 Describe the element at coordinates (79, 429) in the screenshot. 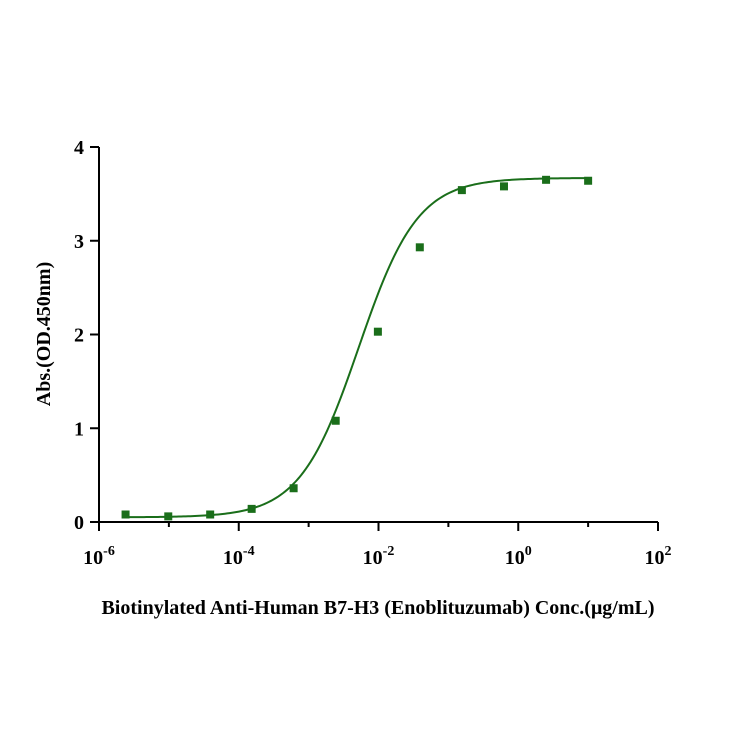

I see `y-tick-label: 1` at that location.